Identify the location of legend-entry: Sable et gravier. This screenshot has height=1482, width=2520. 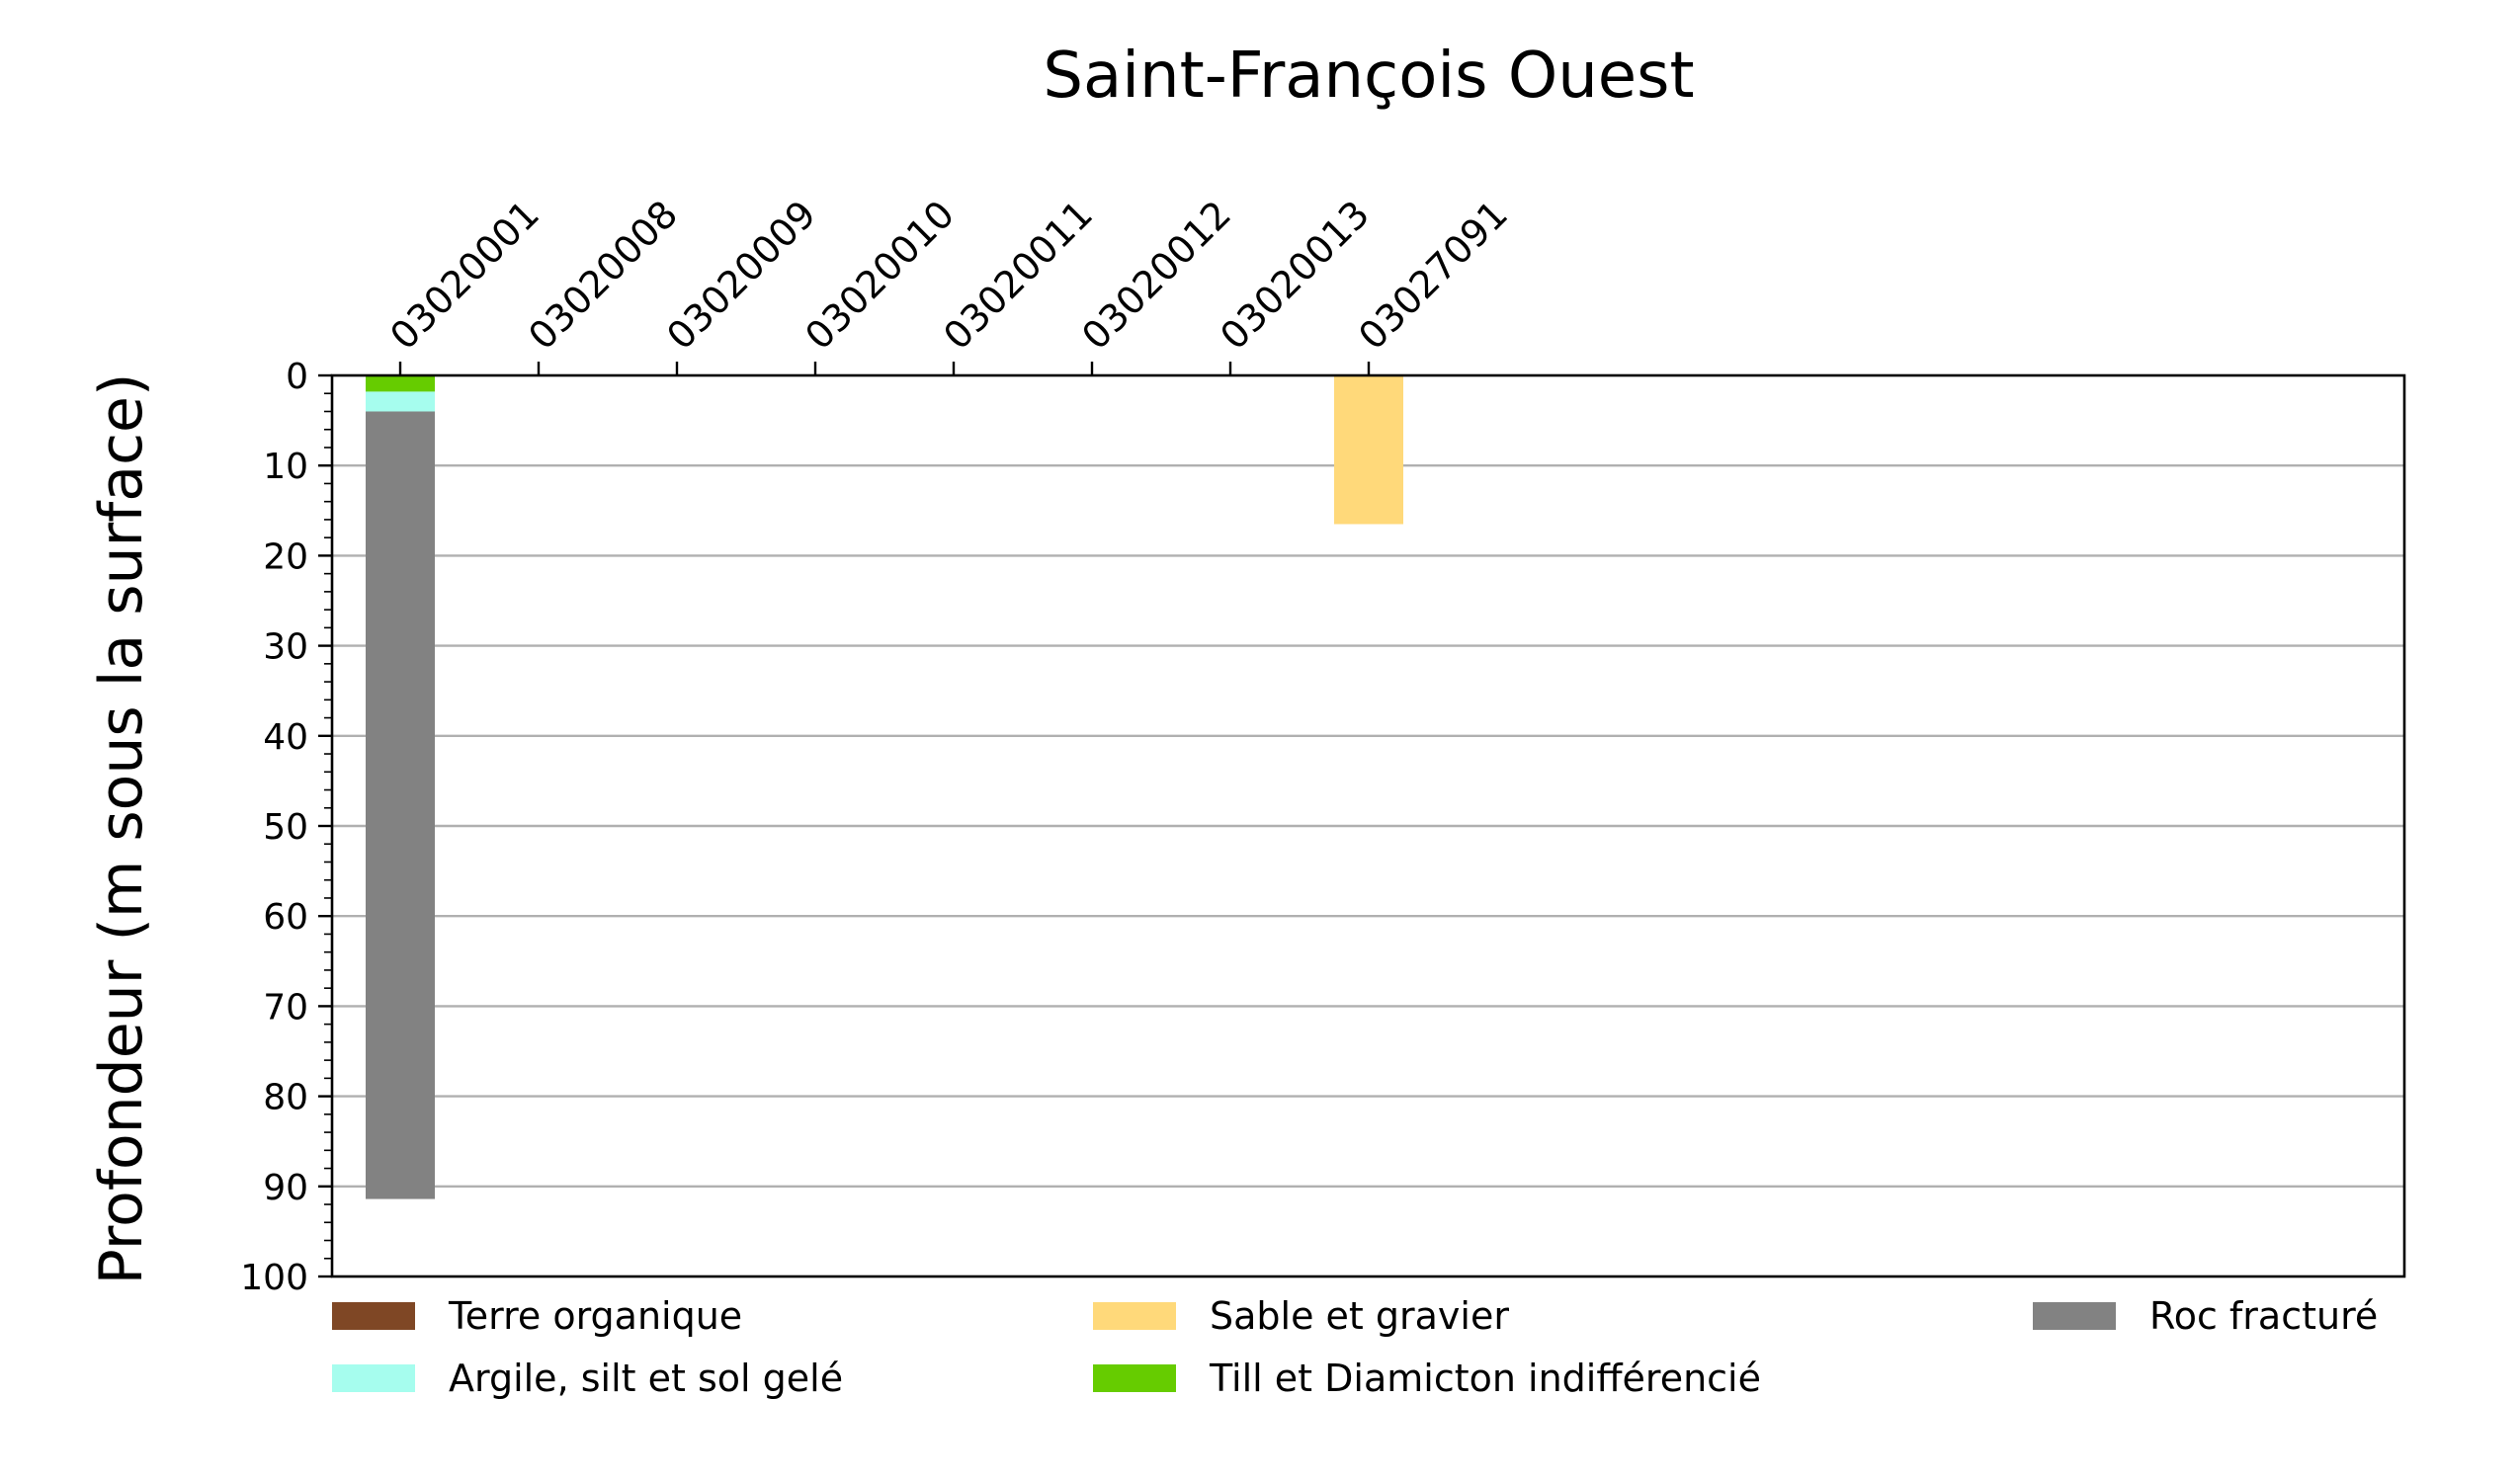
(1301, 1316).